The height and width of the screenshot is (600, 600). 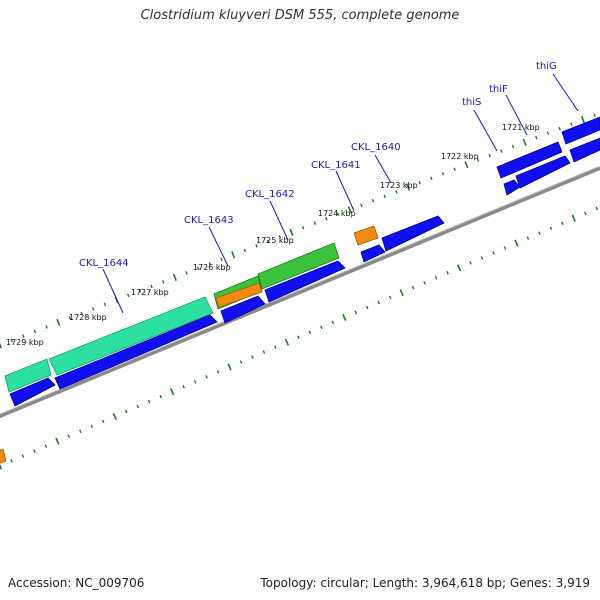 I want to click on orange-gene-c, so click(x=3, y=456).